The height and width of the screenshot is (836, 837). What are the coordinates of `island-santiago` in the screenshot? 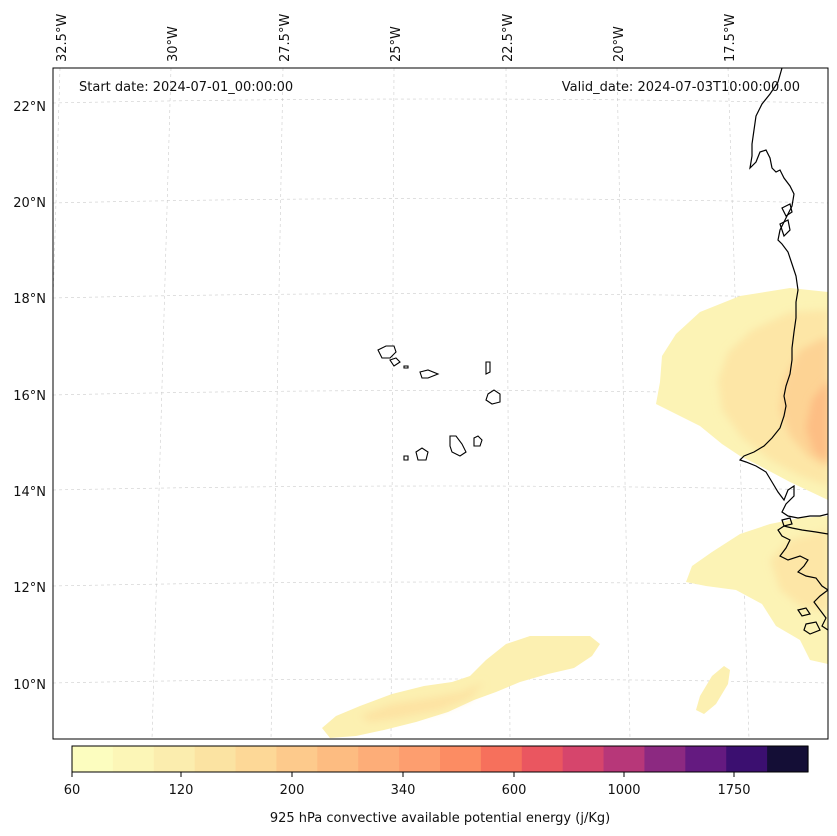 It's located at (458, 446).